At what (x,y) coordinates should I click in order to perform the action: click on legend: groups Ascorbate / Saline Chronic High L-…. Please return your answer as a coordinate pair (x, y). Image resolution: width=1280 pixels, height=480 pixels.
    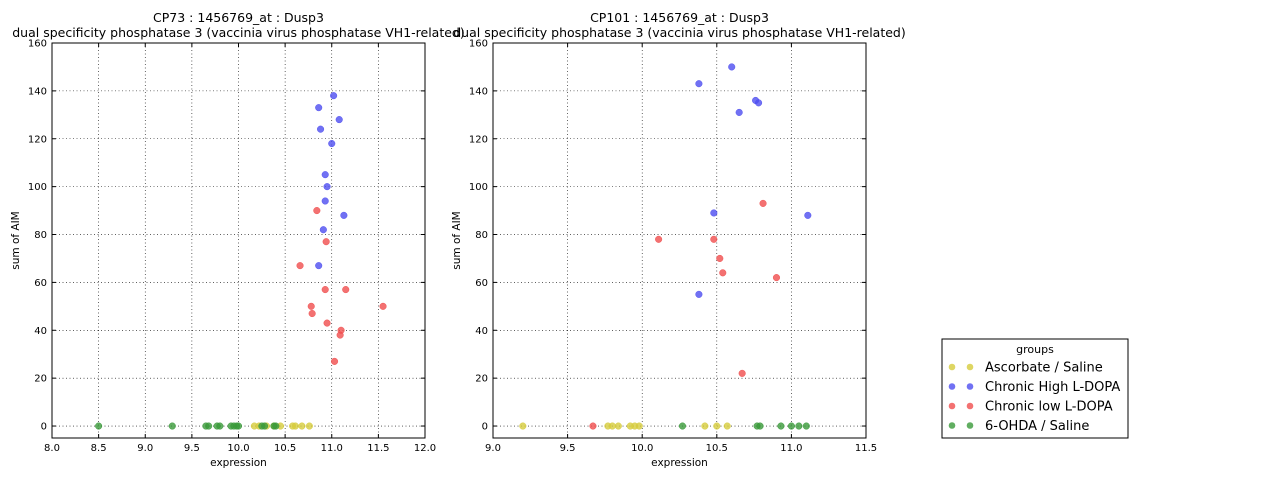
    Looking at the image, I should click on (1035, 388).